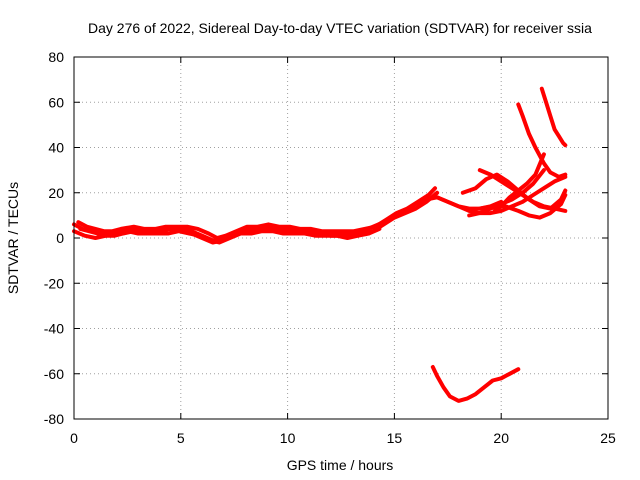  I want to click on y-tick-label: 0, so click(60, 238).